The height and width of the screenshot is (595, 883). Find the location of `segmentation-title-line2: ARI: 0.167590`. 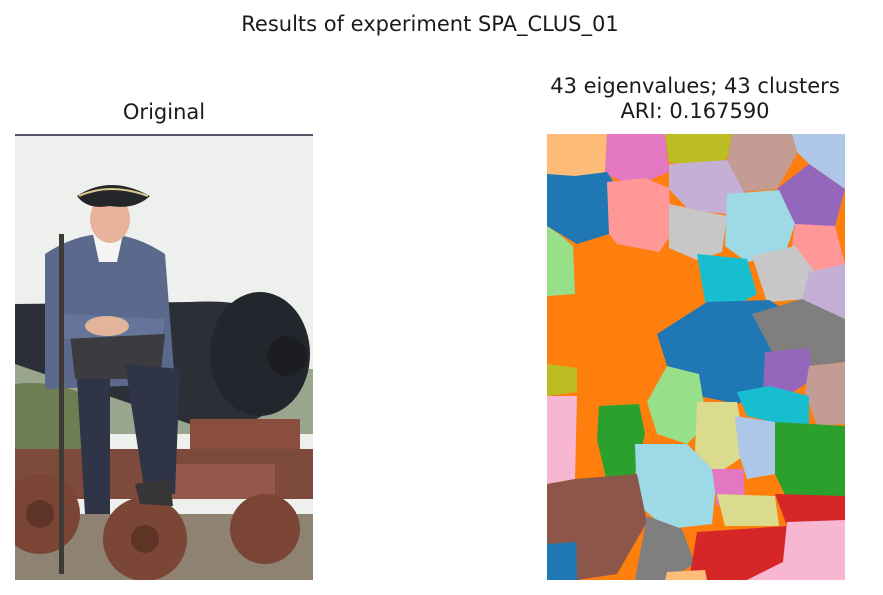

segmentation-title-line2: ARI: 0.167590 is located at coordinates (695, 111).